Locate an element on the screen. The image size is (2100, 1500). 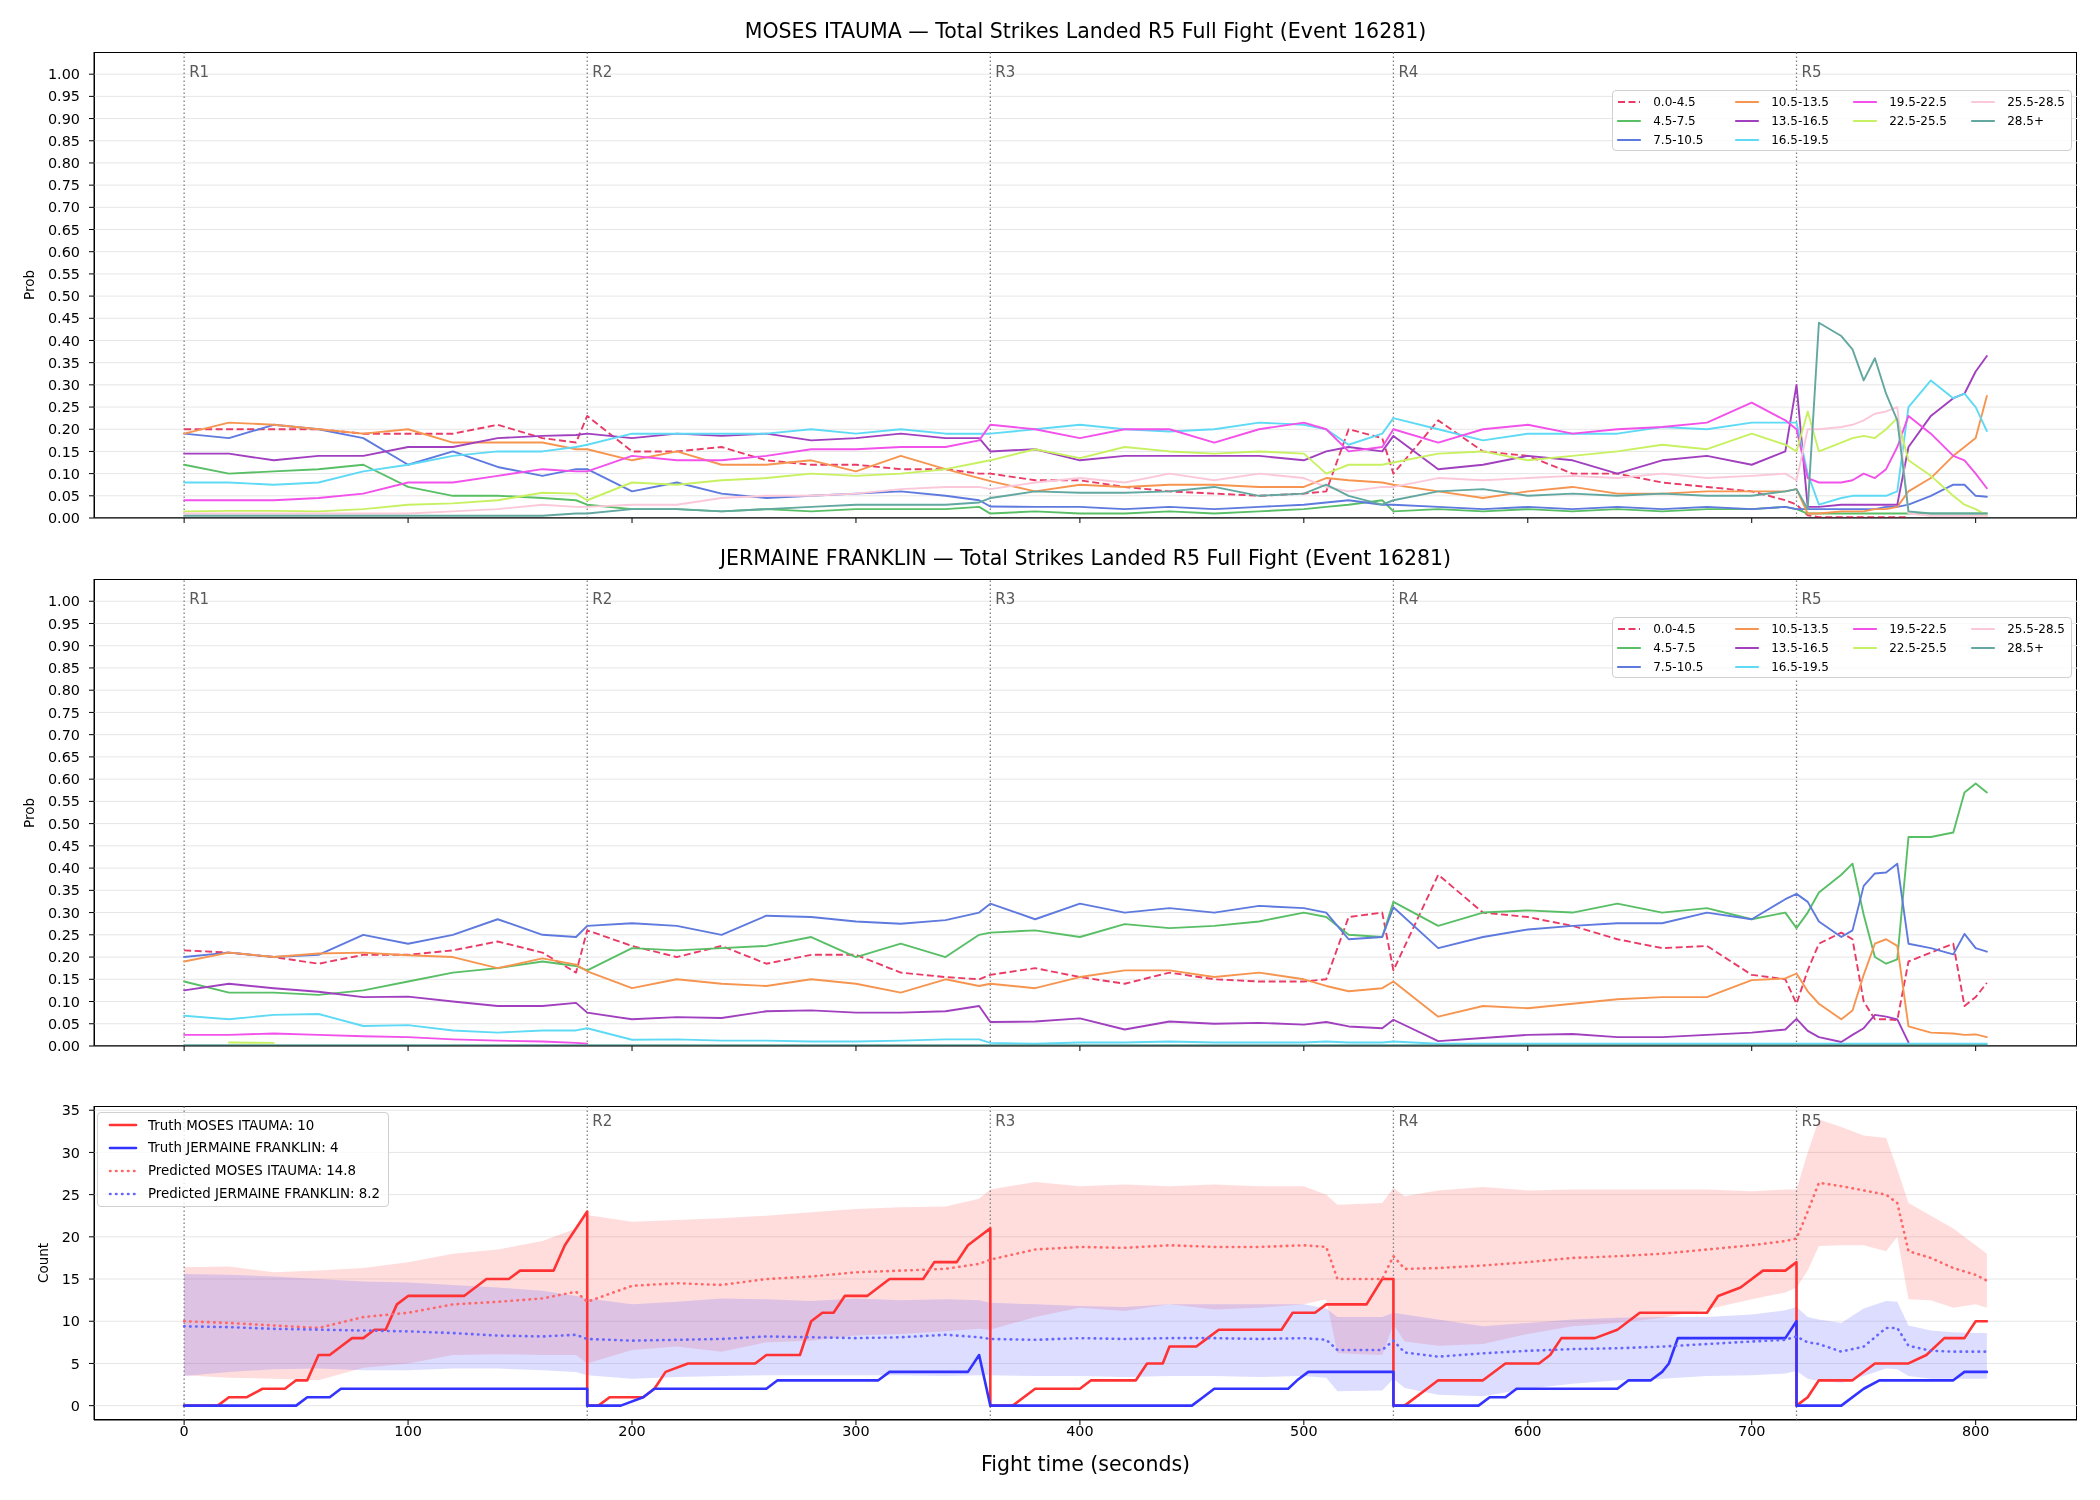
y-tick-label: 25 is located at coordinates (70, 1194).